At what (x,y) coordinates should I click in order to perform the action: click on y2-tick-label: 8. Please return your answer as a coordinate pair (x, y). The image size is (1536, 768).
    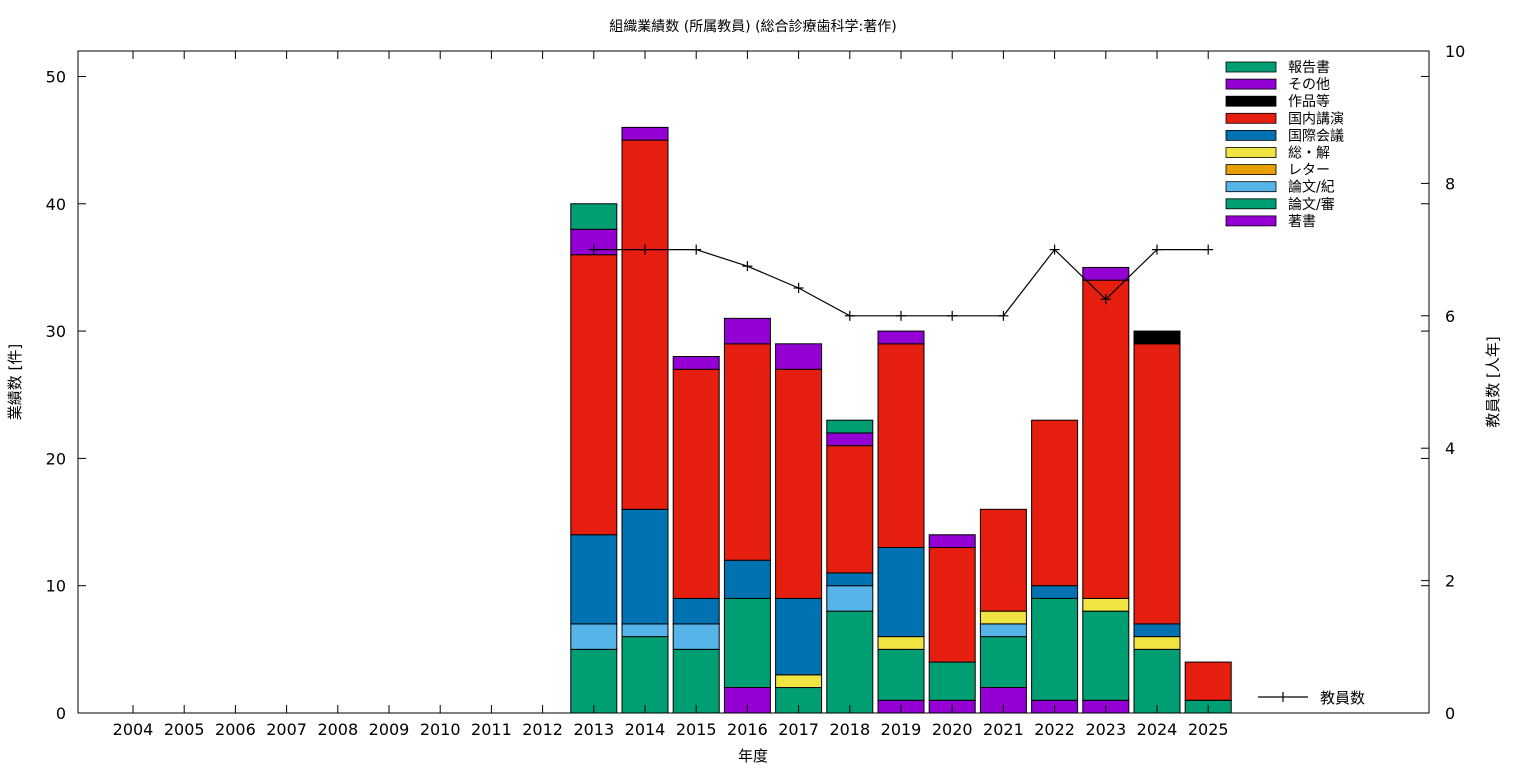
    Looking at the image, I should click on (1450, 183).